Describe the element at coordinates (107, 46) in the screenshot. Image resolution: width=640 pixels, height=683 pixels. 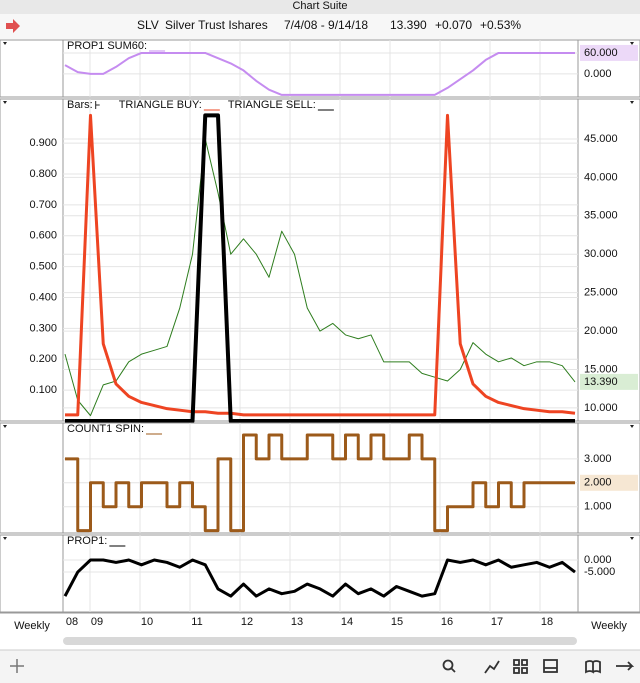
I see `legend-label: PROP1 SUM60:` at that location.